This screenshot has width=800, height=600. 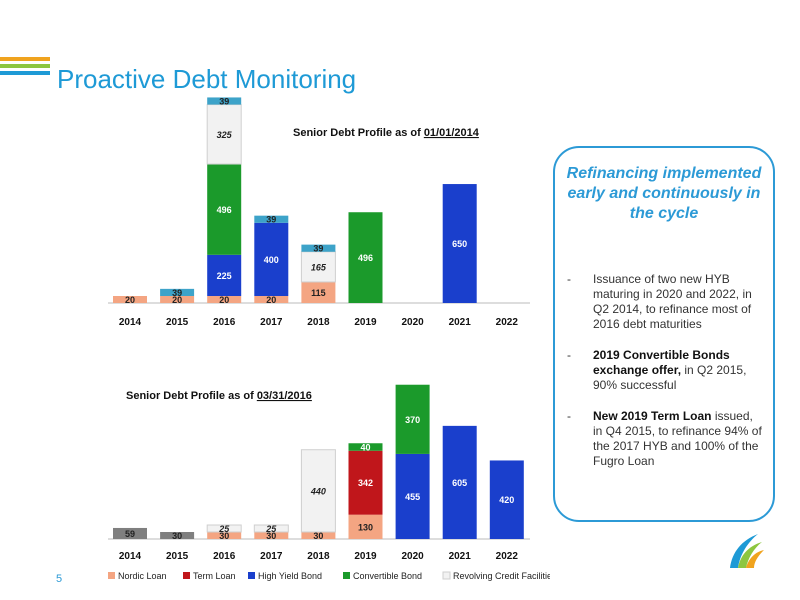 What do you see at coordinates (290, 576) in the screenshot?
I see `legend-label: High Yield Bond` at bounding box center [290, 576].